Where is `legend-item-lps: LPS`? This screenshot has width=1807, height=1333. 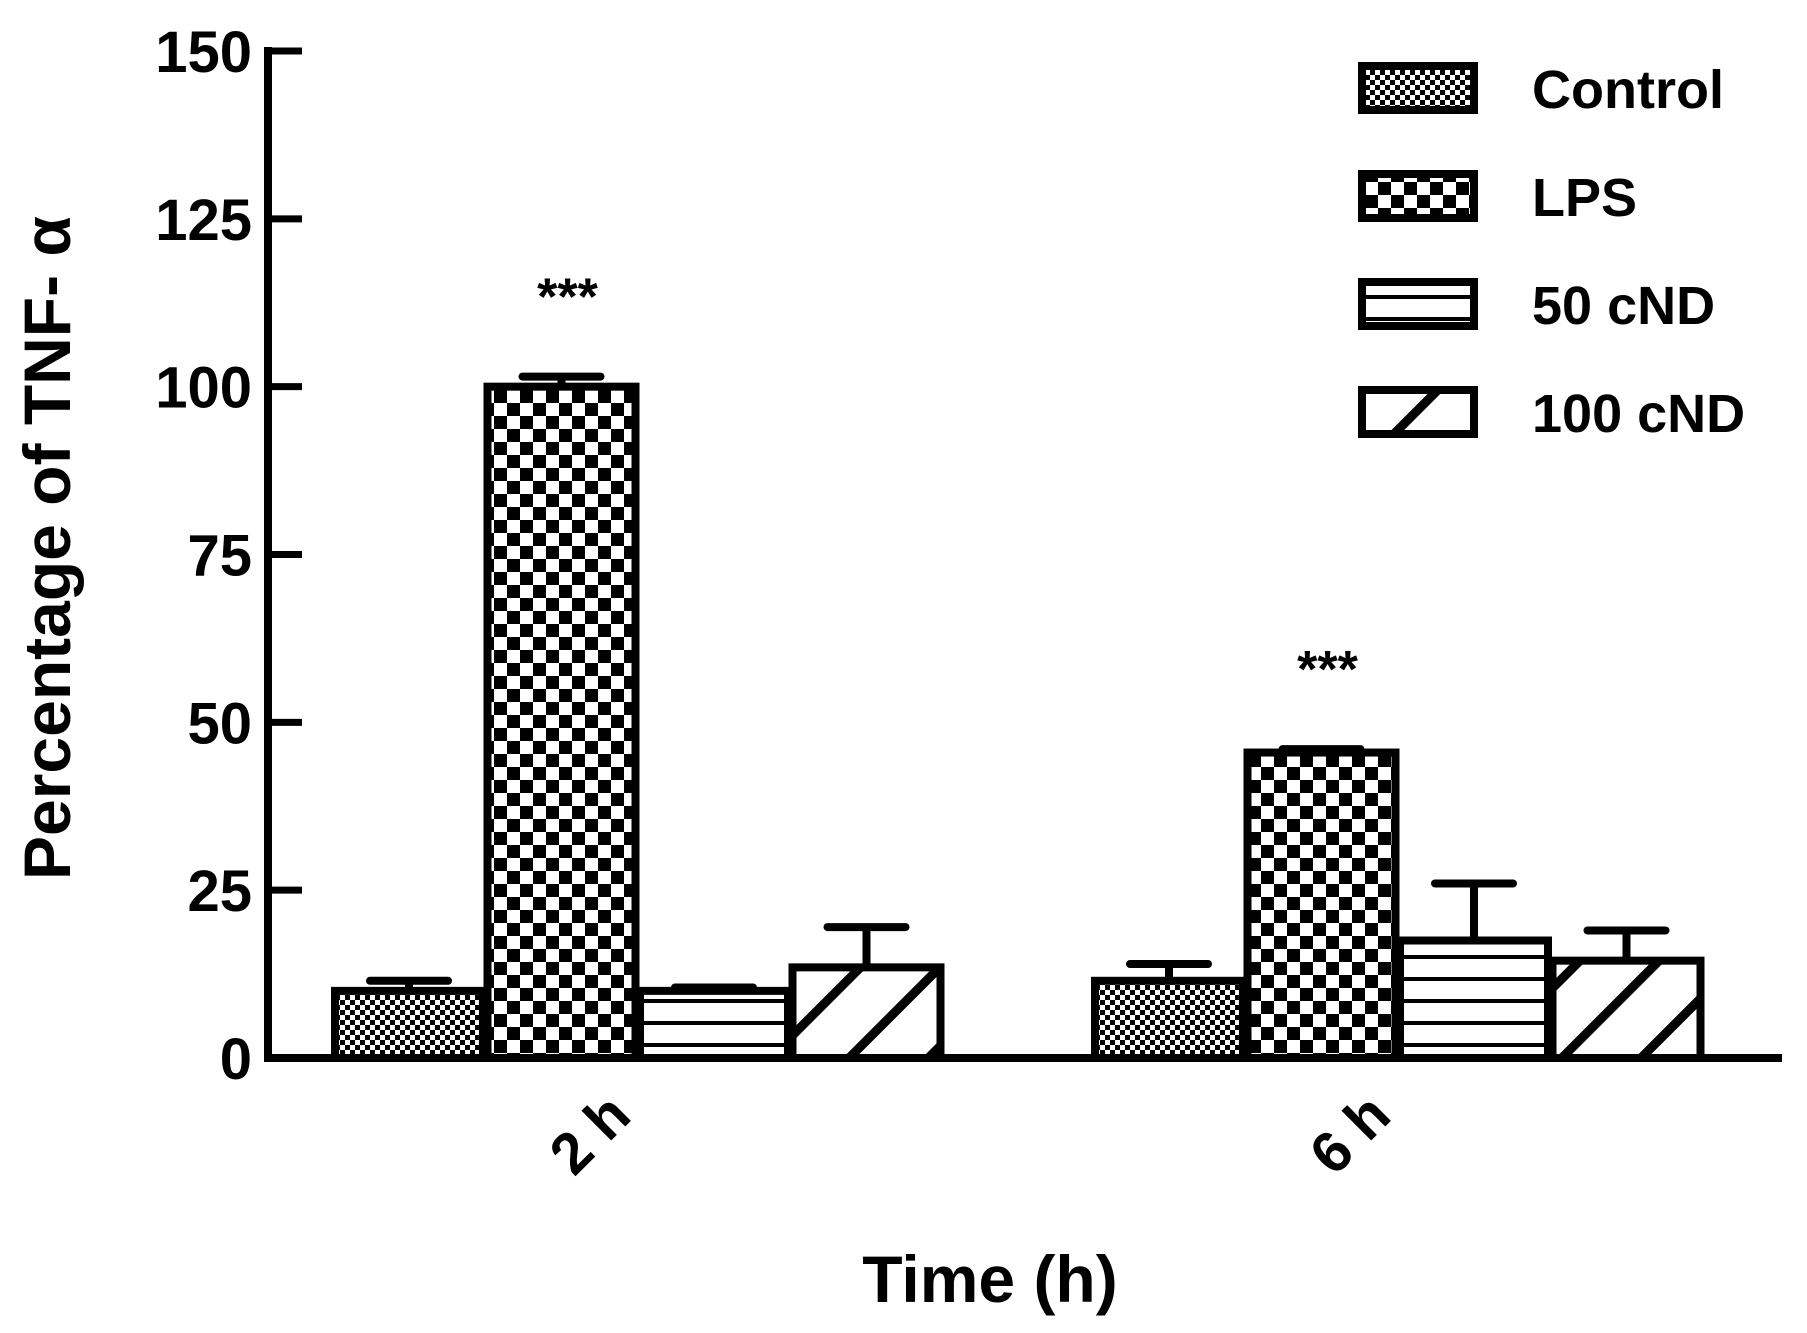 legend-item-lps: LPS is located at coordinates (1497, 198).